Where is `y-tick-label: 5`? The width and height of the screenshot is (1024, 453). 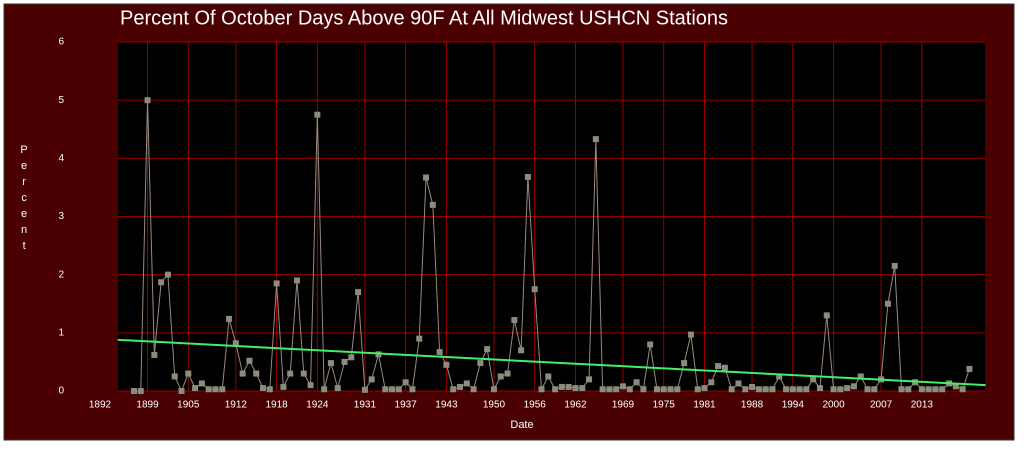
y-tick-label: 5 is located at coordinates (61, 100).